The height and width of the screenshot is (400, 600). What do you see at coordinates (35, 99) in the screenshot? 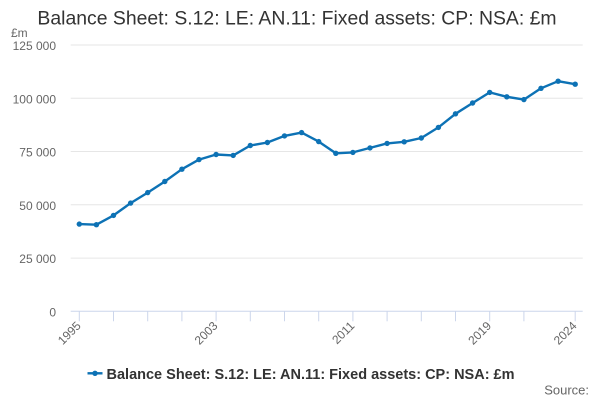
I see `svg-text: 100 000` at bounding box center [35, 99].